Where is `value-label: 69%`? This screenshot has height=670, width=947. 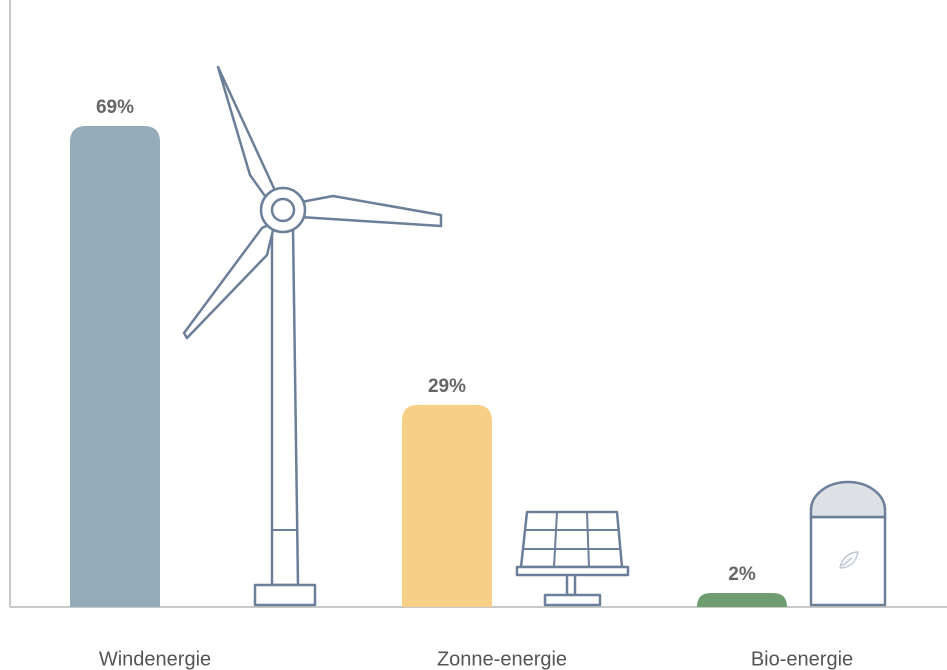
value-label: 69% is located at coordinates (115, 107).